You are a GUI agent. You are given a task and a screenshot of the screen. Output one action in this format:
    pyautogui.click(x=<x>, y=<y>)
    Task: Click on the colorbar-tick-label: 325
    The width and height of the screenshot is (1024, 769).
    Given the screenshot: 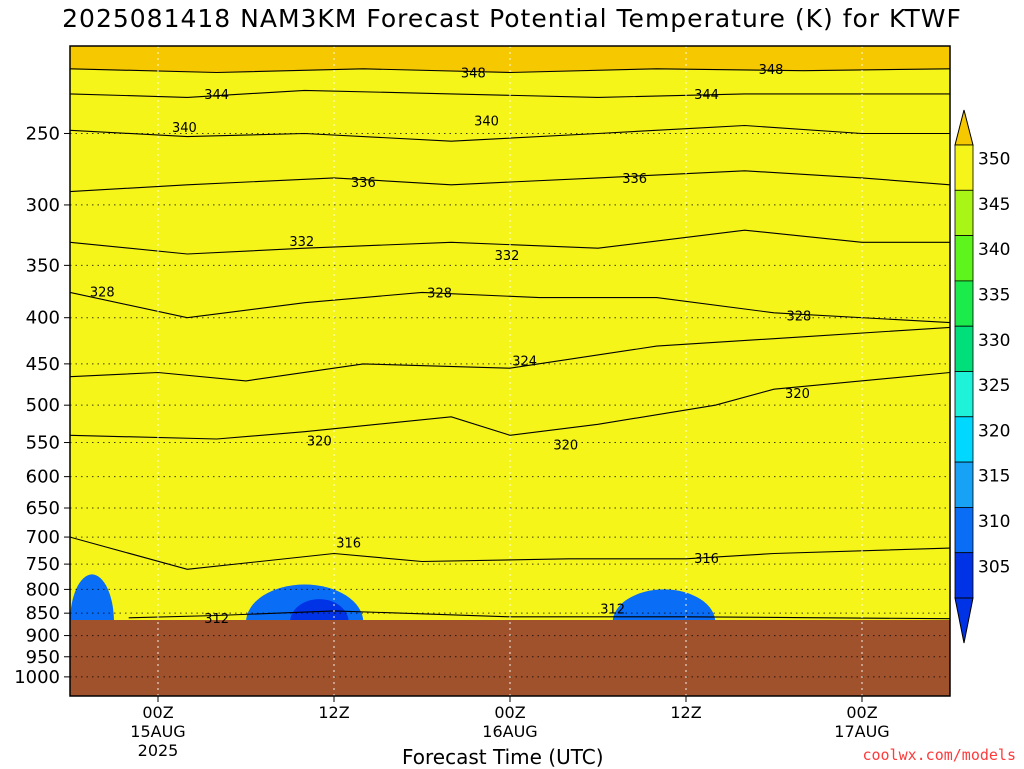 What is the action you would take?
    pyautogui.click(x=994, y=386)
    